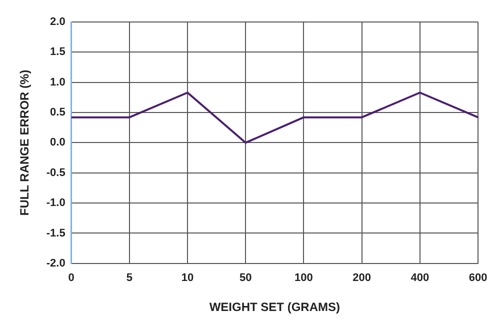 The width and height of the screenshot is (500, 333). What do you see at coordinates (56, 263) in the screenshot?
I see `y-tick-label: -2.0` at bounding box center [56, 263].